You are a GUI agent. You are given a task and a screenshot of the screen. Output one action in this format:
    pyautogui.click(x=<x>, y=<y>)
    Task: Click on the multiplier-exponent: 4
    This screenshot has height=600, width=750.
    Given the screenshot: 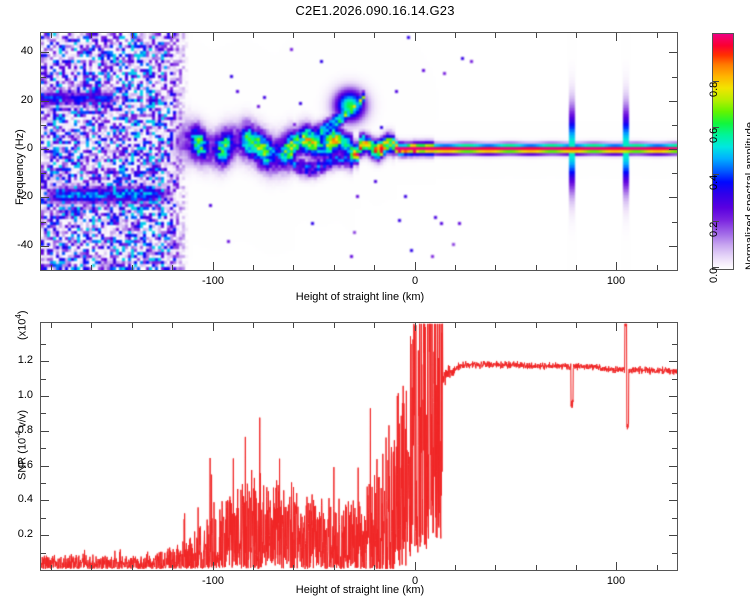 What is the action you would take?
    pyautogui.click(x=18, y=316)
    